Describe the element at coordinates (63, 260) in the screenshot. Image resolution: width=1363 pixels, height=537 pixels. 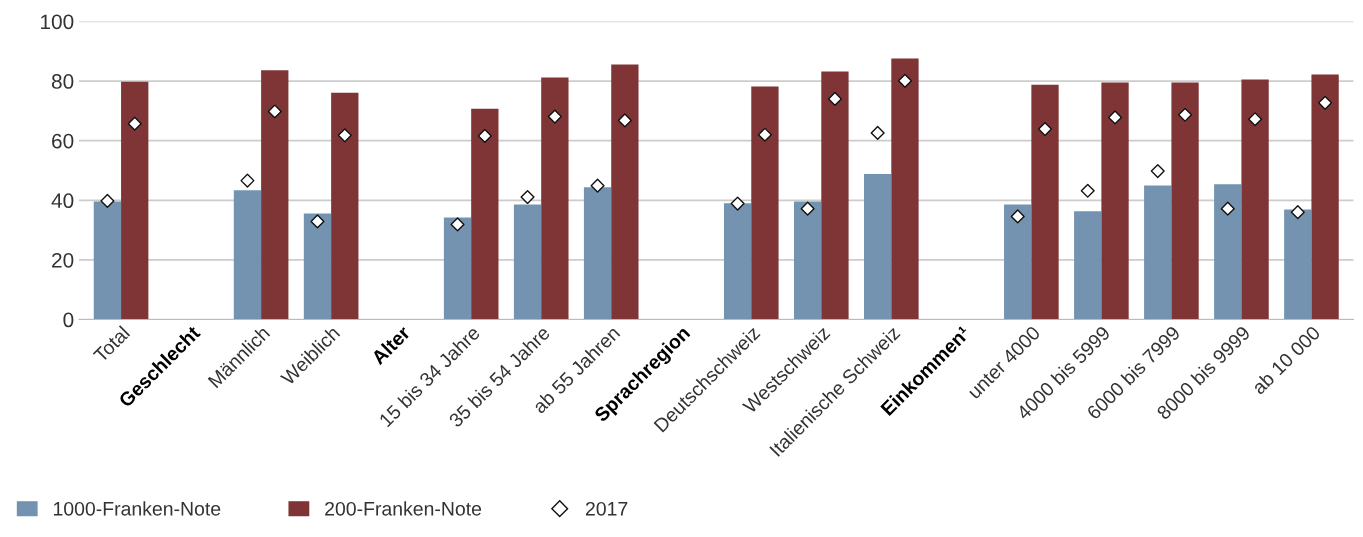
I see `y-tick-label: 20` at that location.